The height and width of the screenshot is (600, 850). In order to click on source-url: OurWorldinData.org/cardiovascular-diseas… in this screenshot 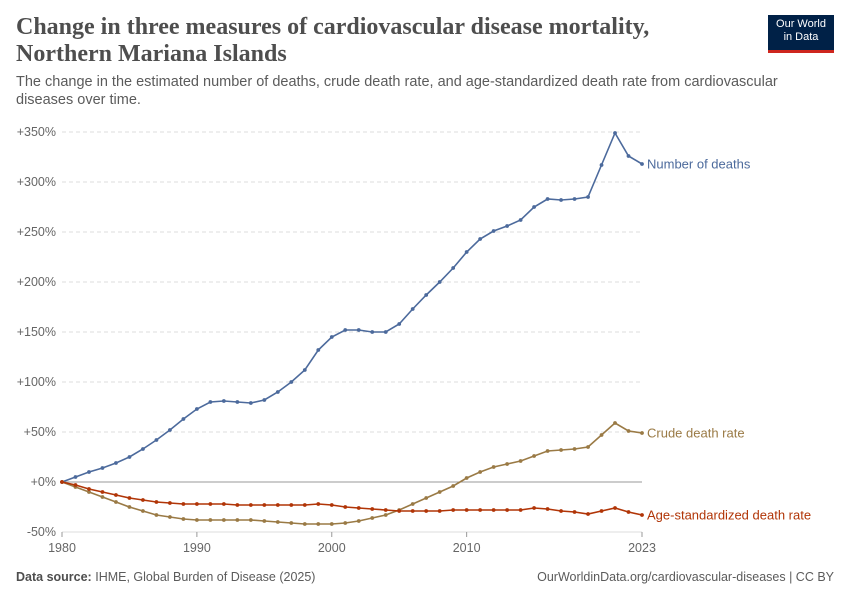, I will do `click(685, 577)`.